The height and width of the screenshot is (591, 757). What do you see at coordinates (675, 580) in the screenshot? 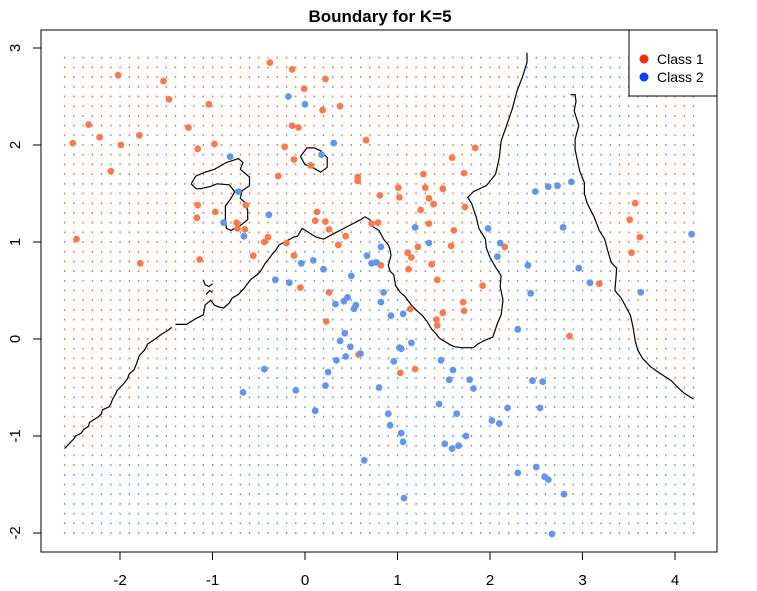
I see `x-tick-label: 4` at bounding box center [675, 580].